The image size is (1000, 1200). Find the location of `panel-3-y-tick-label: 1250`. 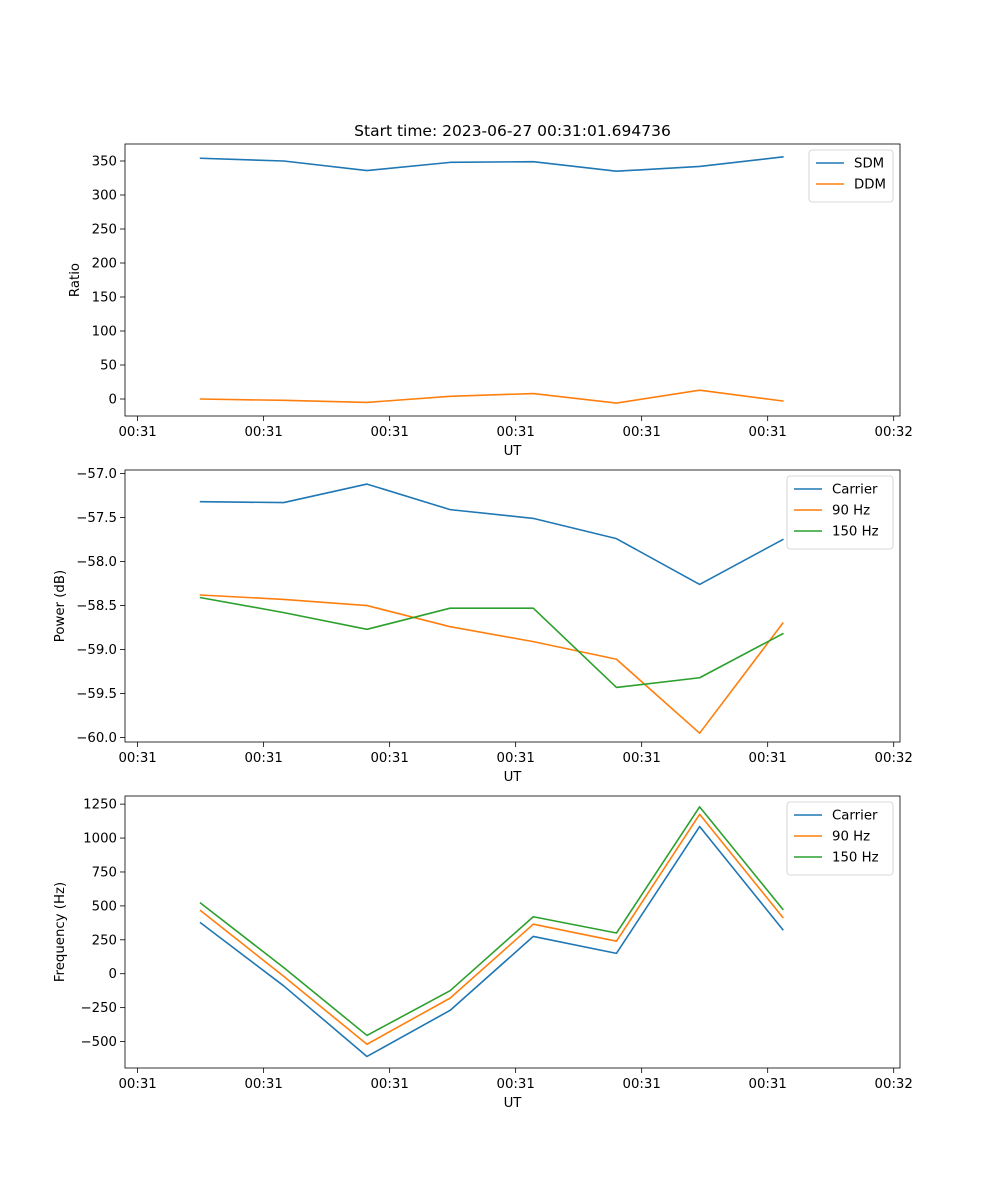

panel-3-y-tick-label: 1250 is located at coordinates (100, 805).